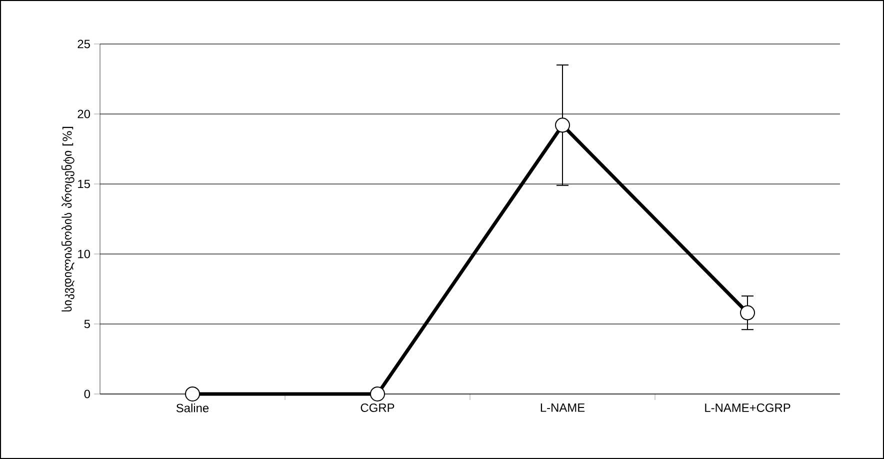 This screenshot has height=459, width=884. Describe the element at coordinates (68, 219) in the screenshot. I see `y-axis-title: სიკვდილიანობის პროცენტი [%]` at that location.